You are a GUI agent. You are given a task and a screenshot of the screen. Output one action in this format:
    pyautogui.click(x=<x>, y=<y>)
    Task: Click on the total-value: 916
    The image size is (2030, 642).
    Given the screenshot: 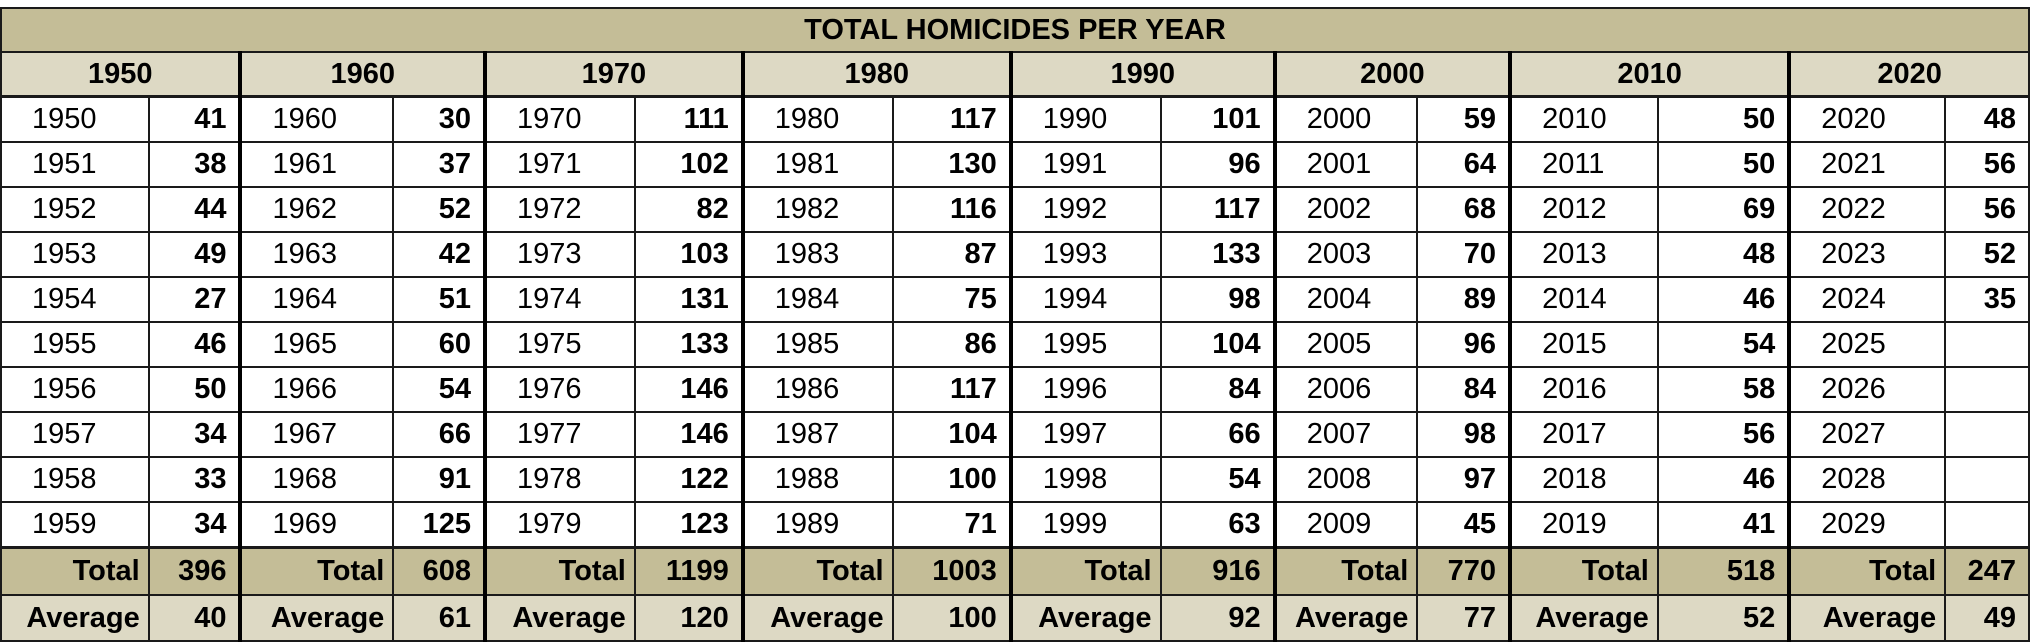 What is the action you would take?
    pyautogui.click(x=1217, y=571)
    